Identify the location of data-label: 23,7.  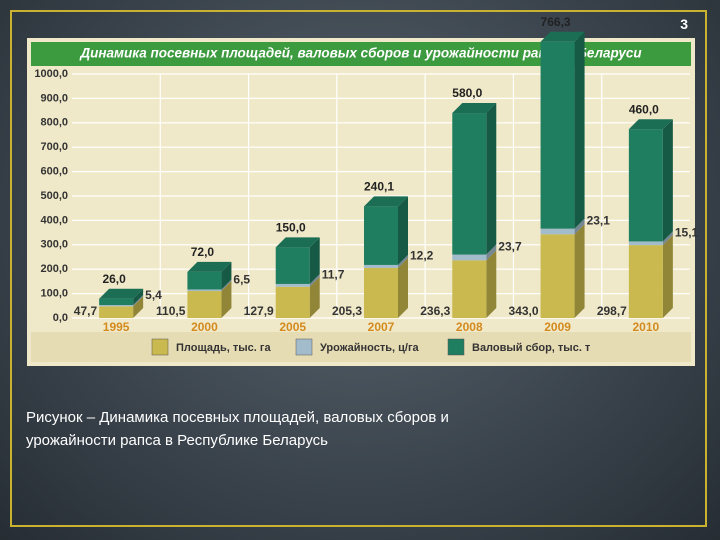
(510, 247).